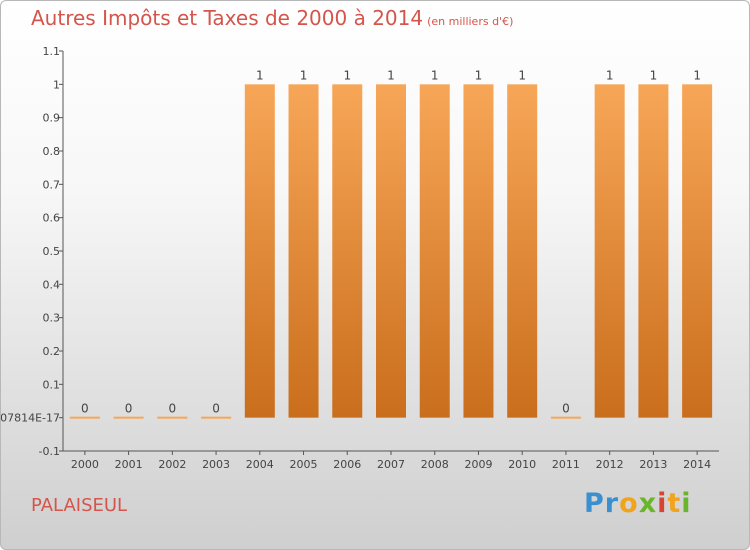  I want to click on logo-letter: o, so click(629, 503).